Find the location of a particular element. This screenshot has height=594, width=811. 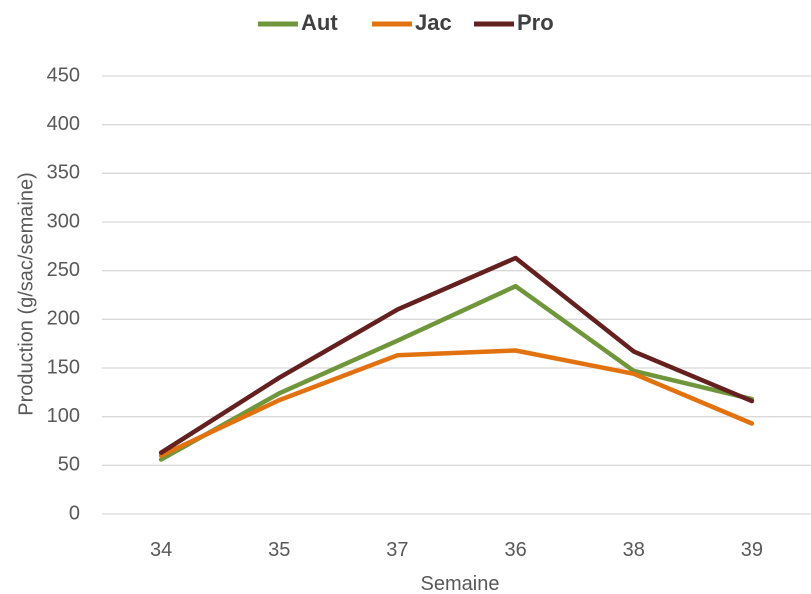

y-axis: 0 50 100 150 200 250 300 350 400 450 is located at coordinates (63, 294).